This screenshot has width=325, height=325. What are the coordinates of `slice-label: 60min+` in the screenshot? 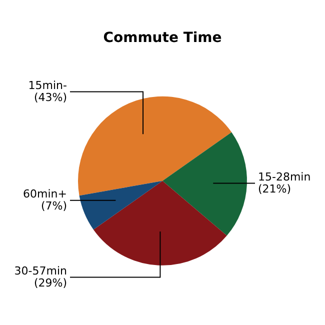 It's located at (45, 194).